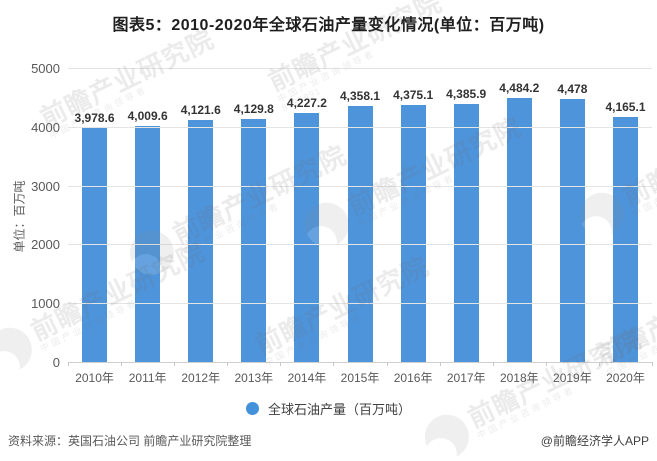 This screenshot has height=461, width=657. What do you see at coordinates (625, 107) in the screenshot?
I see `bar-value-label: 4,165.1` at bounding box center [625, 107].